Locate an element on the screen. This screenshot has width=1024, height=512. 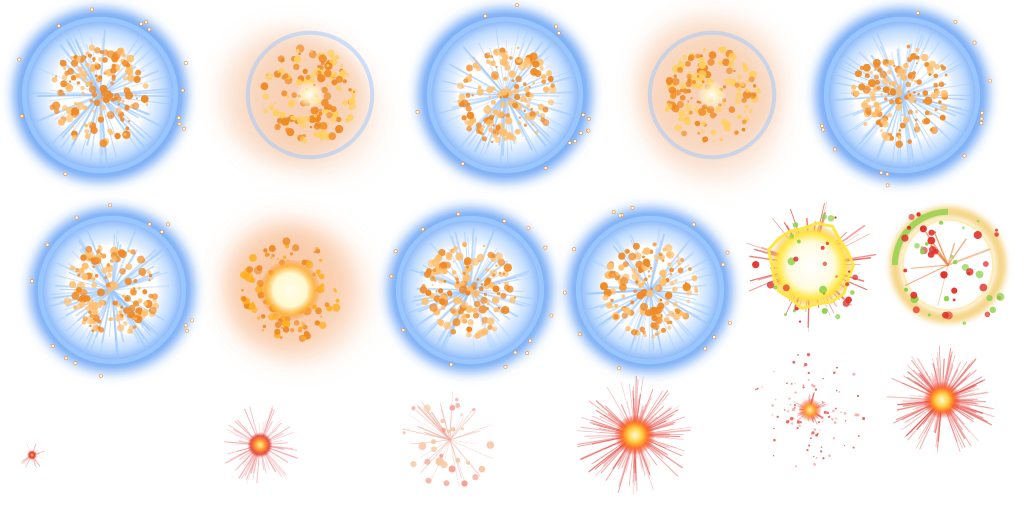
yellow-flash-icon is located at coordinates (811, 267).